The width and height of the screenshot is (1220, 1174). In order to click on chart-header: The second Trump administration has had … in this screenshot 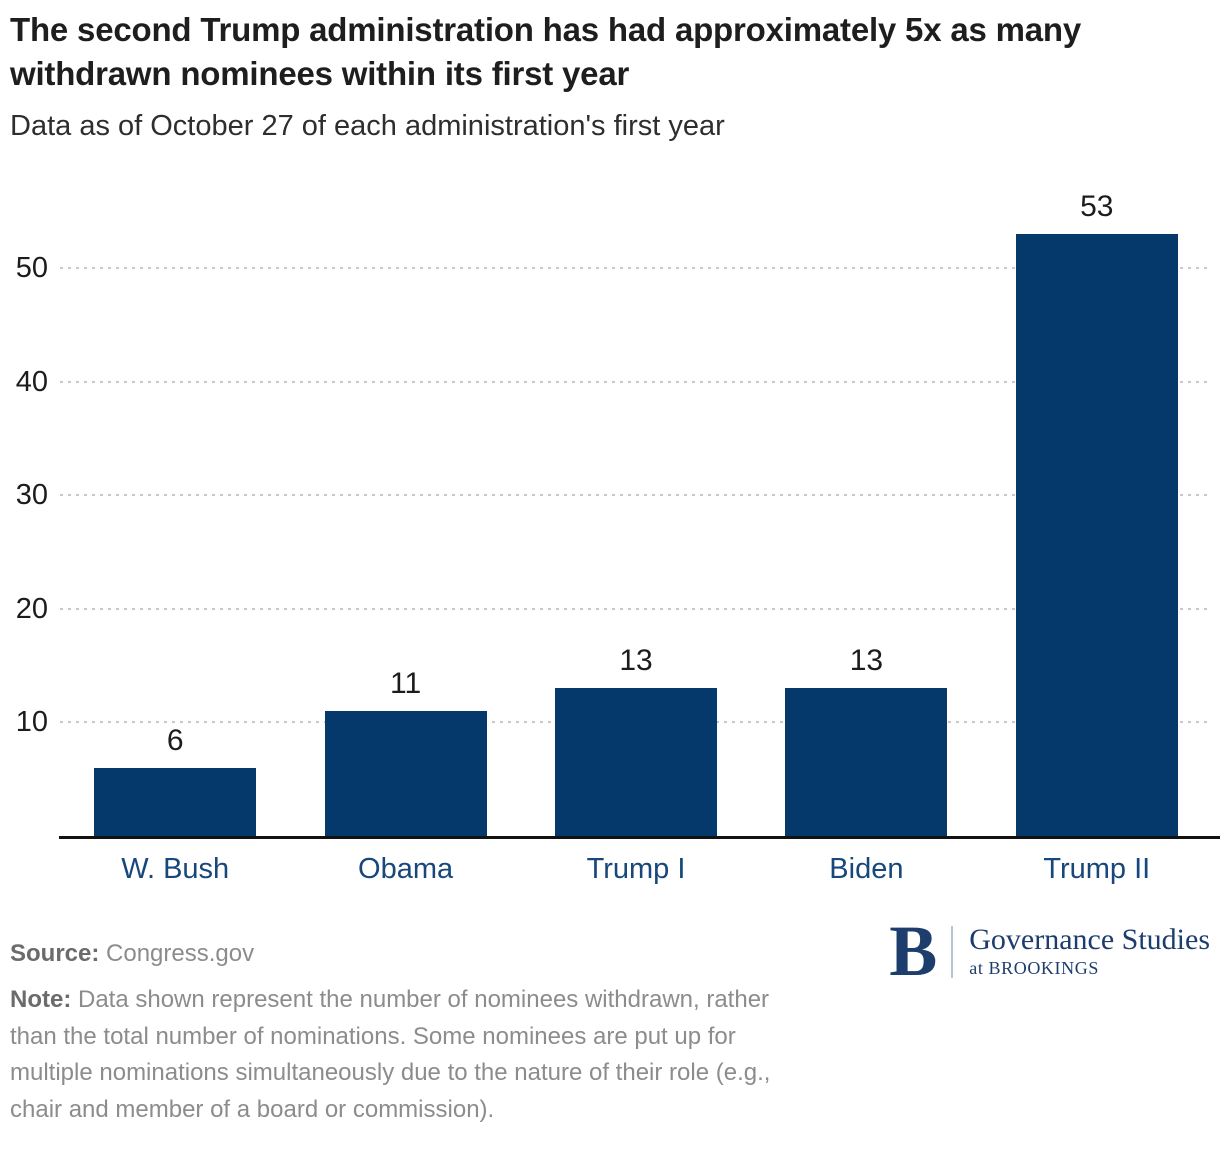, I will do `click(611, 75)`.